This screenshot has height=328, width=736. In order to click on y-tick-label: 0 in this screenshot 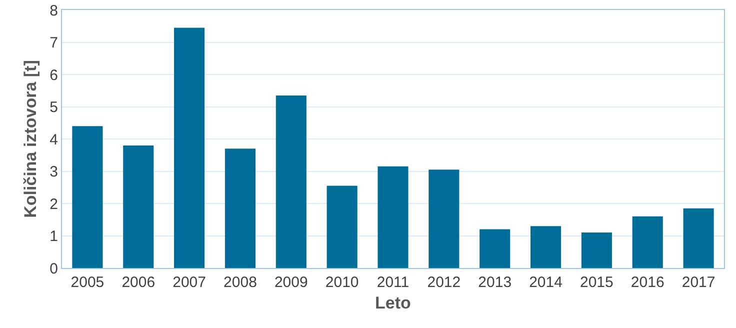, I will do `click(54, 269)`.